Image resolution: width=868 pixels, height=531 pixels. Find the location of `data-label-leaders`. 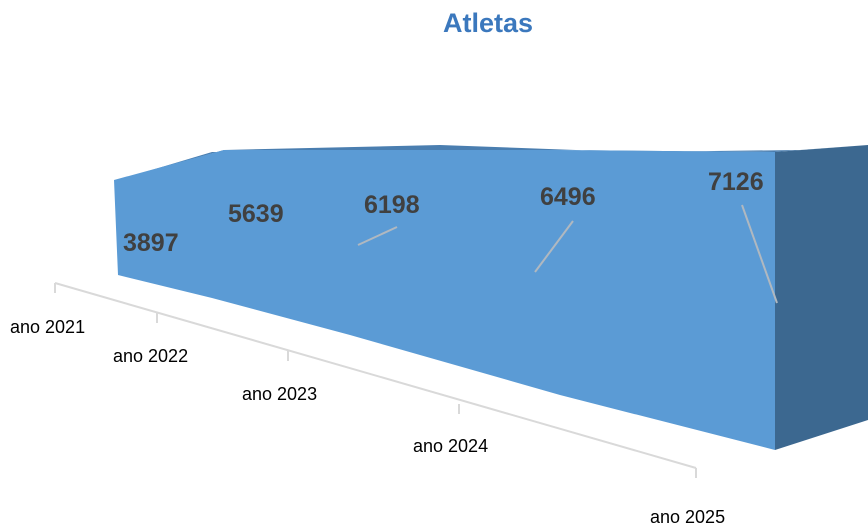

data-label-leaders is located at coordinates (567, 254).